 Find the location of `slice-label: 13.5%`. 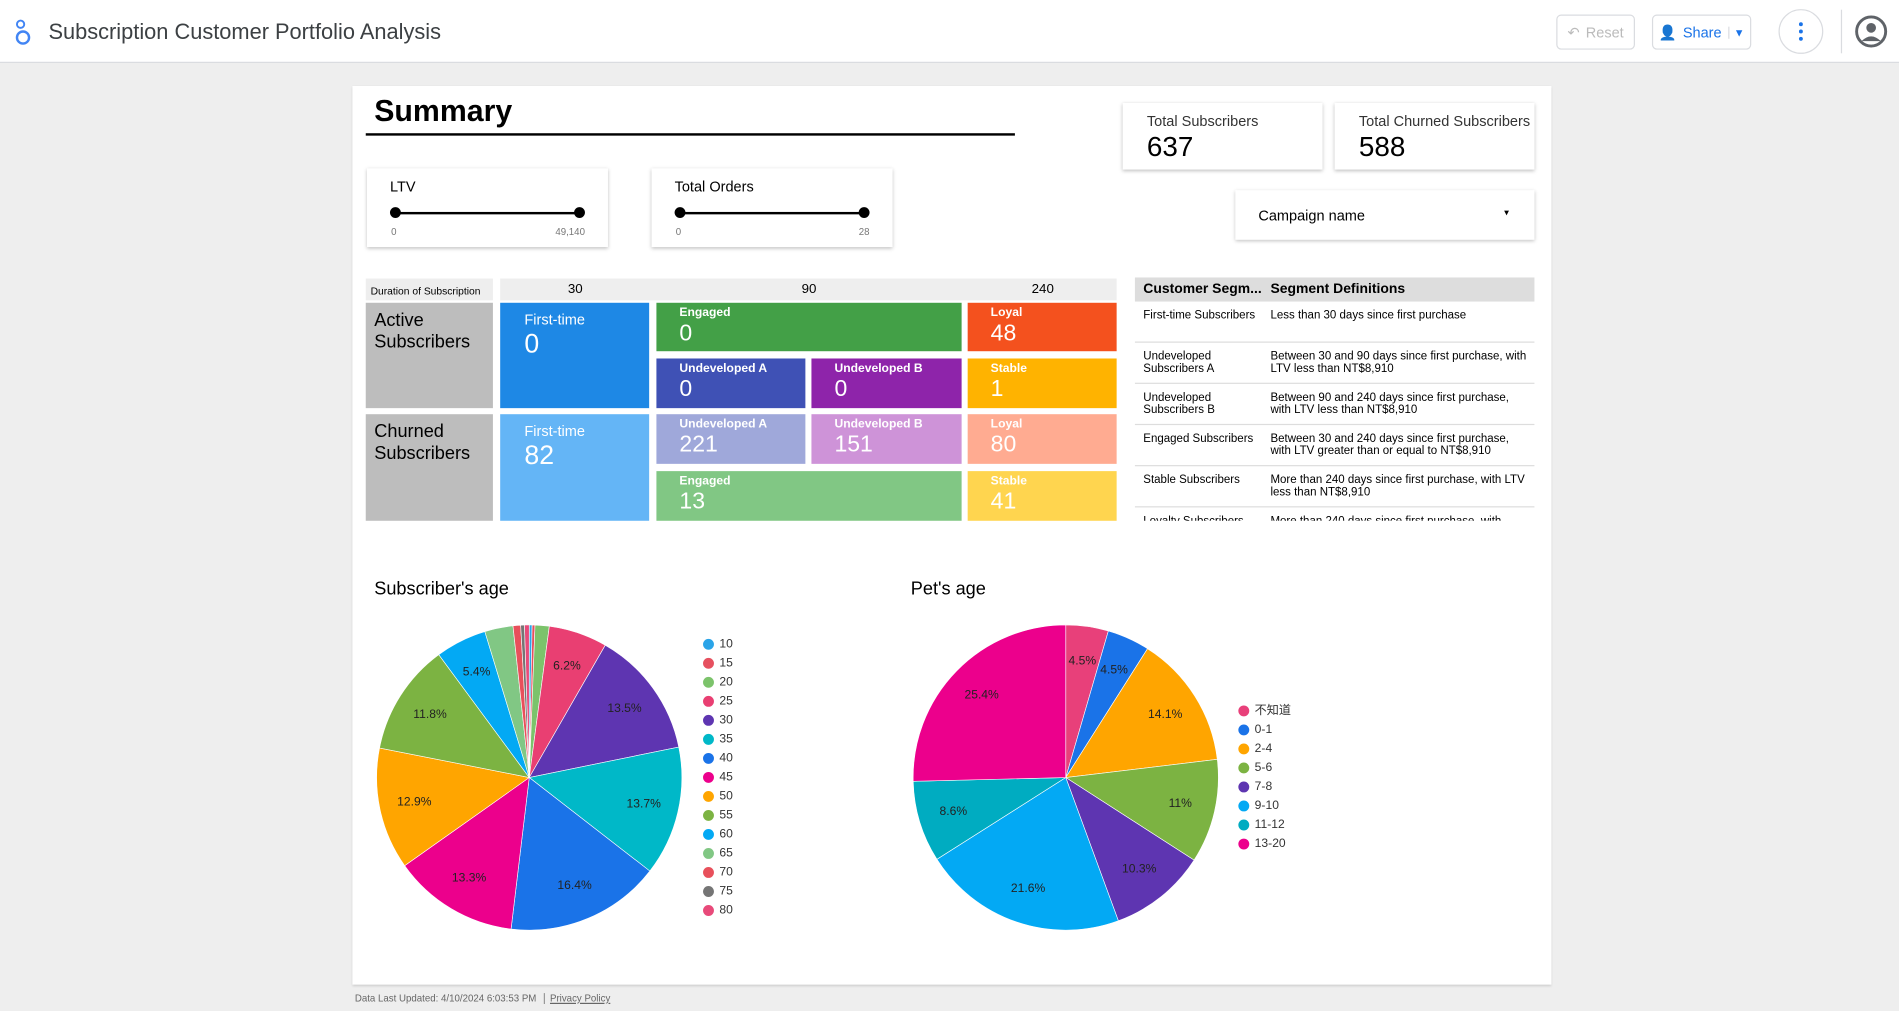

slice-label: 13.5% is located at coordinates (624, 708).